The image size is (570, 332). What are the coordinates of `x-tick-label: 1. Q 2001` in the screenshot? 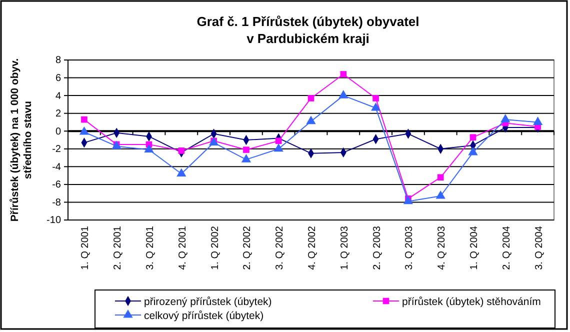 It's located at (86, 248).